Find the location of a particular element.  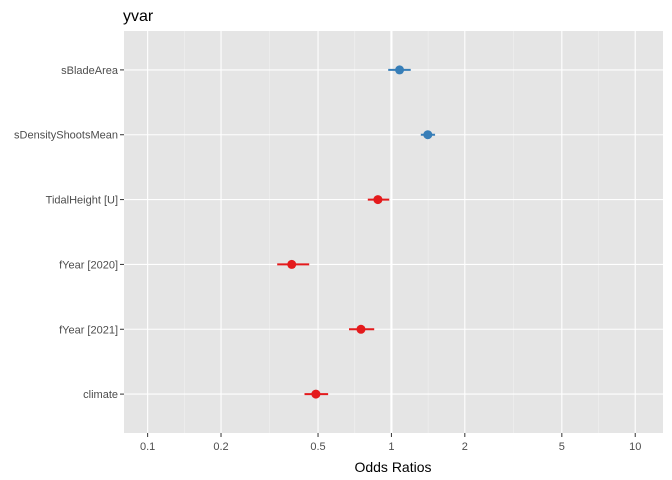

x-tick-label: 5 is located at coordinates (562, 447).